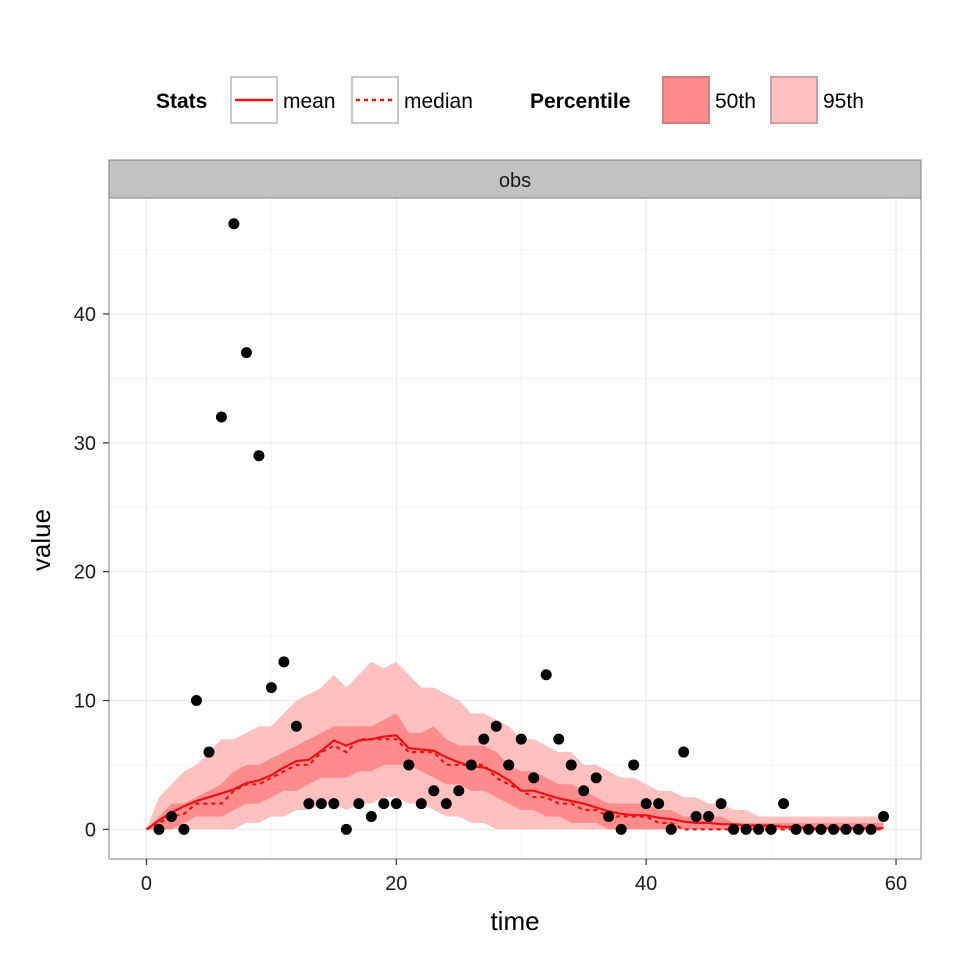 The image size is (960, 960). What do you see at coordinates (515, 745) in the screenshot?
I see `band-95th` at bounding box center [515, 745].